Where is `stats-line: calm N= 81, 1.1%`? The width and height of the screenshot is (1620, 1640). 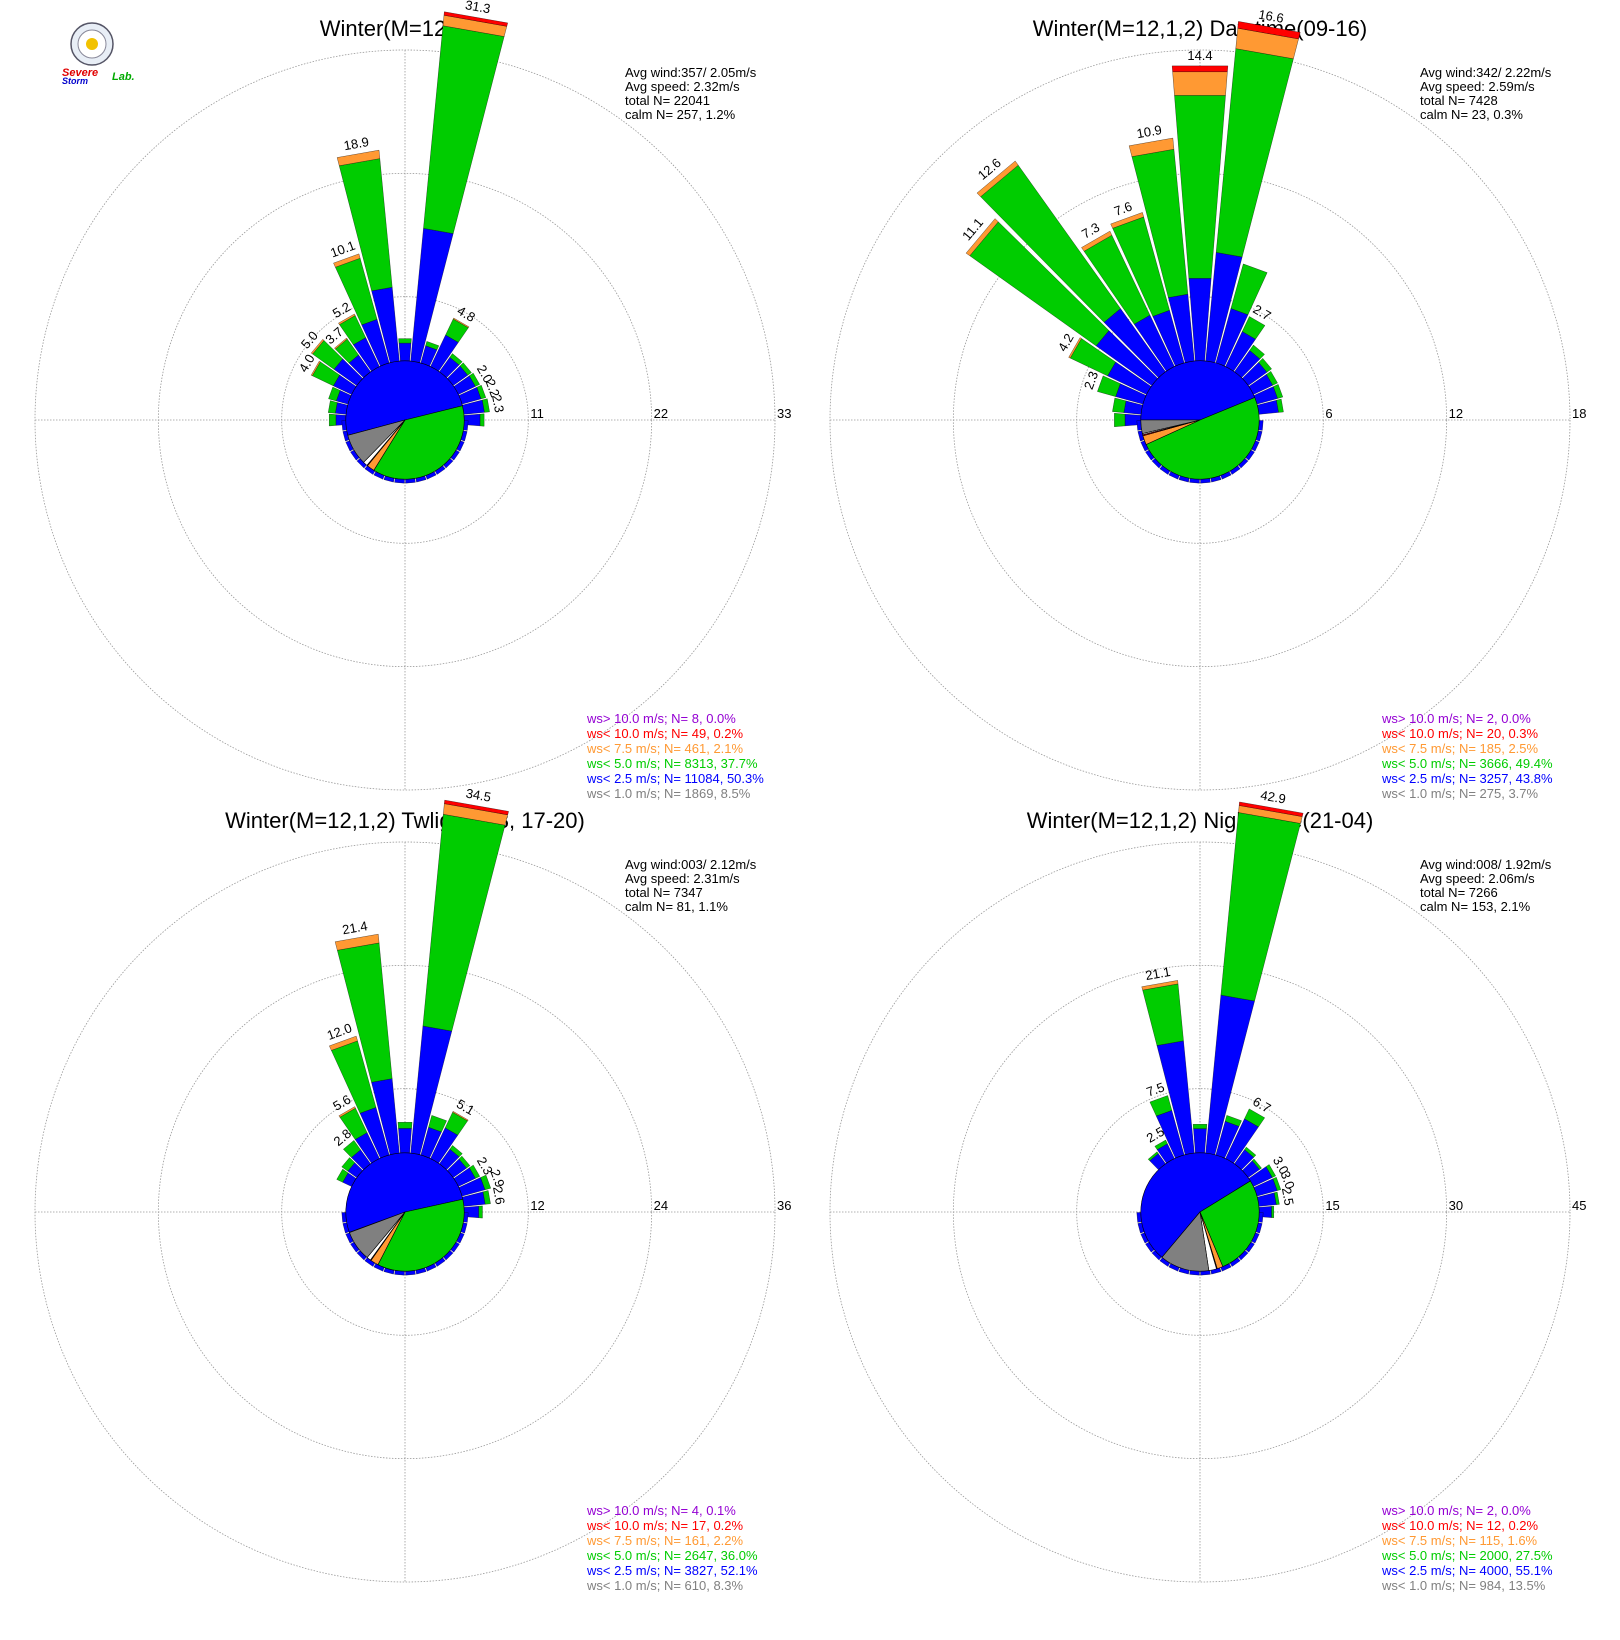 stats-line: calm N= 81, 1.1% is located at coordinates (676, 906).